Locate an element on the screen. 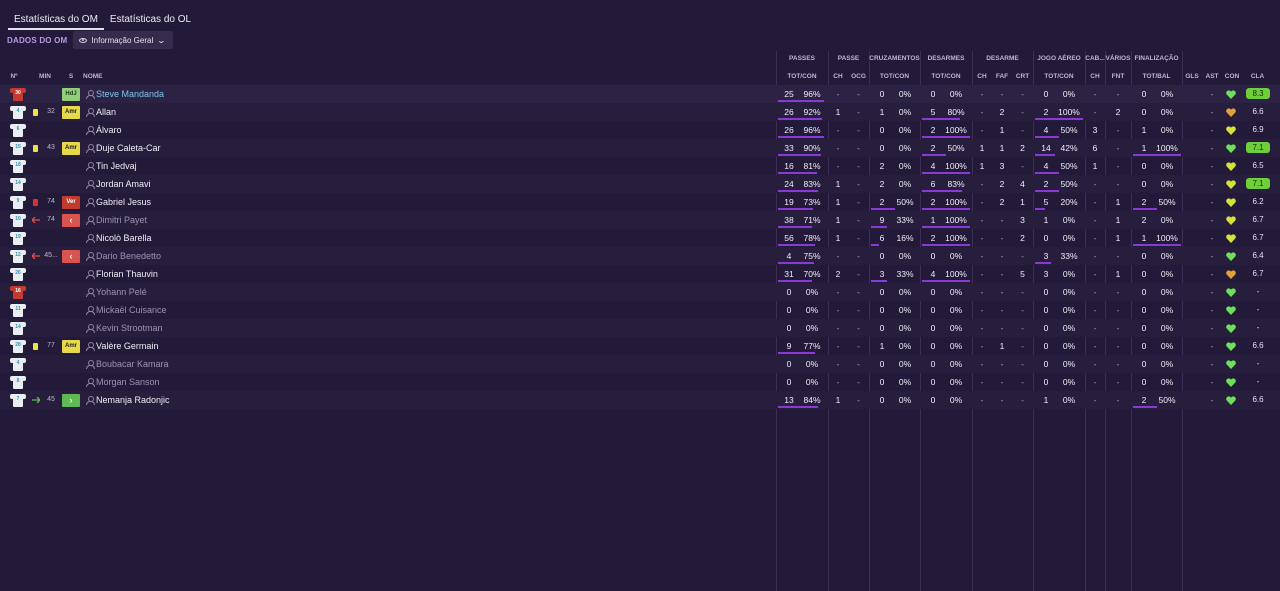 The image size is (1280, 591). minute-value: 74 is located at coordinates (51, 201).